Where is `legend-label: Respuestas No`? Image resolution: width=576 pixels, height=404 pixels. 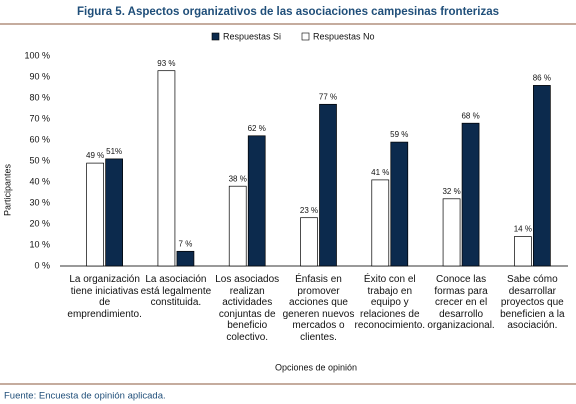
legend-label: Respuestas No is located at coordinates (344, 36).